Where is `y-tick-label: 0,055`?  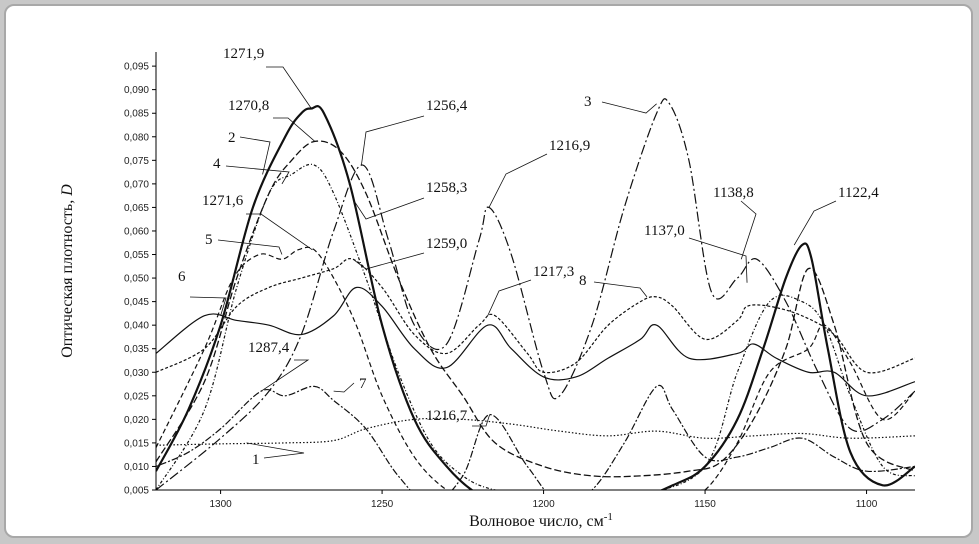
y-tick-label: 0,055 is located at coordinates (136, 255).